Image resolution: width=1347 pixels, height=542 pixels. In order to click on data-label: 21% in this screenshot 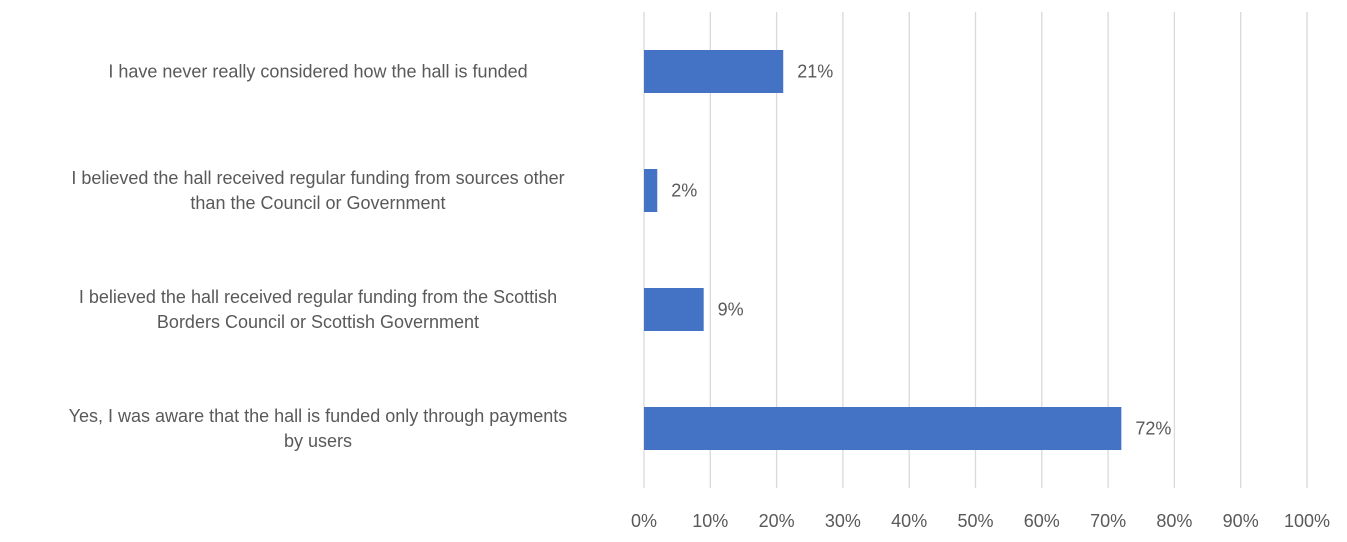, I will do `click(815, 72)`.